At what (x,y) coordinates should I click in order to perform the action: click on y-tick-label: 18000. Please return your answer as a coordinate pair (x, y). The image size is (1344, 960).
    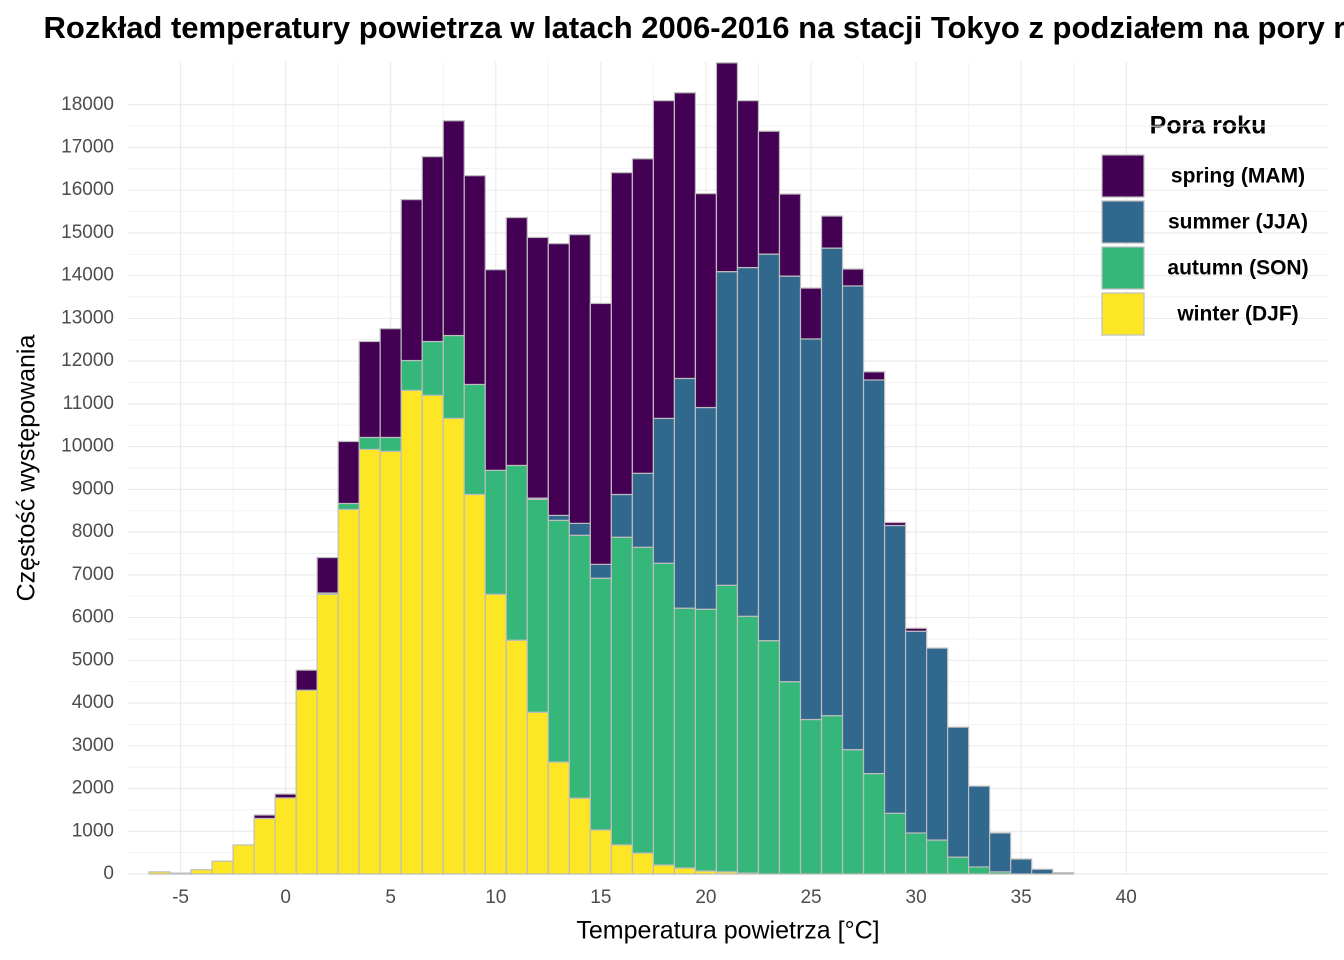
    Looking at the image, I should click on (87, 104).